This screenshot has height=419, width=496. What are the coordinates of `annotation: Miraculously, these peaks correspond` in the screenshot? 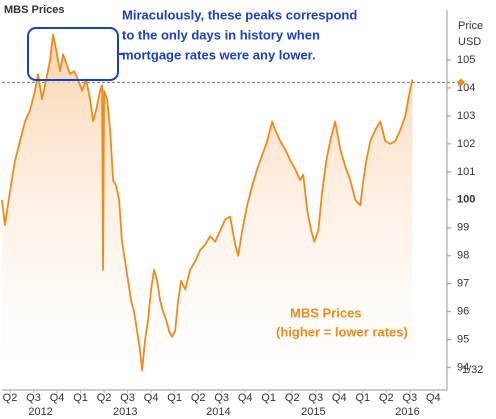 It's located at (239, 14).